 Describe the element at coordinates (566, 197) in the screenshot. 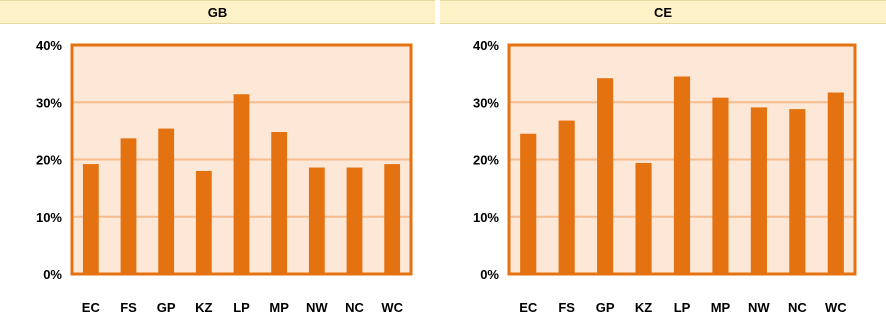

I see `bar-ce-fs` at that location.